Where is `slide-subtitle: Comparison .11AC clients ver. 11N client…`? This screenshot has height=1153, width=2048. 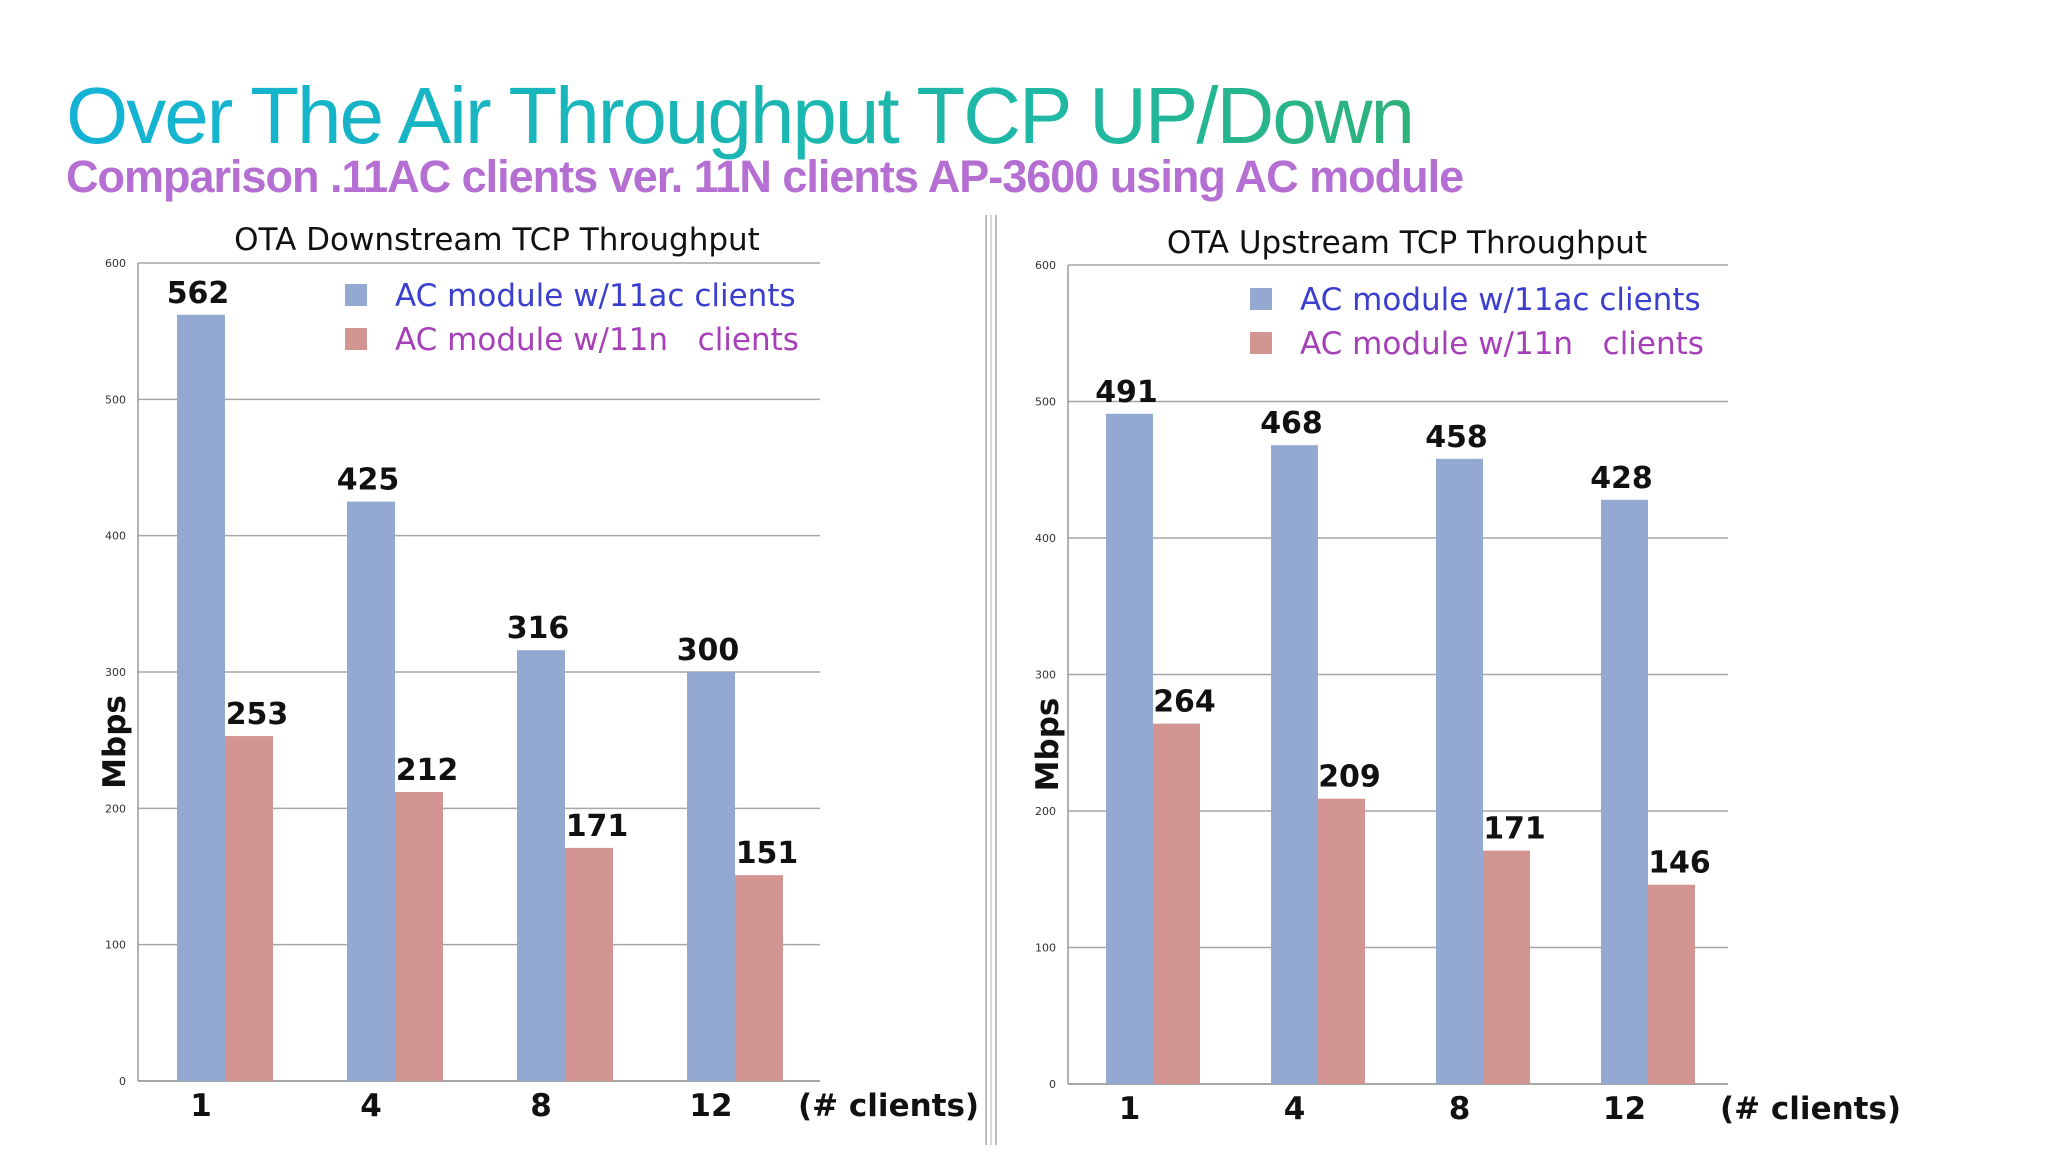
slide-subtitle: Comparison .11AC clients ver. 11N client… is located at coordinates (765, 176).